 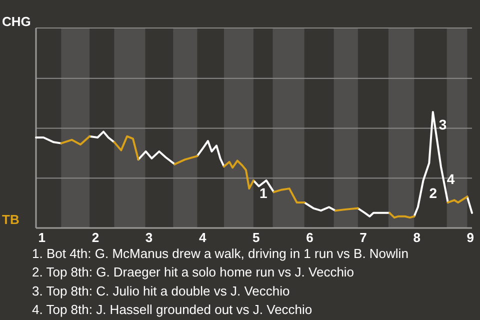 What do you see at coordinates (161, 290) in the screenshot?
I see `text: 3. Top 8th: C. Julio hit a double vs J. Vecchio` at bounding box center [161, 290].